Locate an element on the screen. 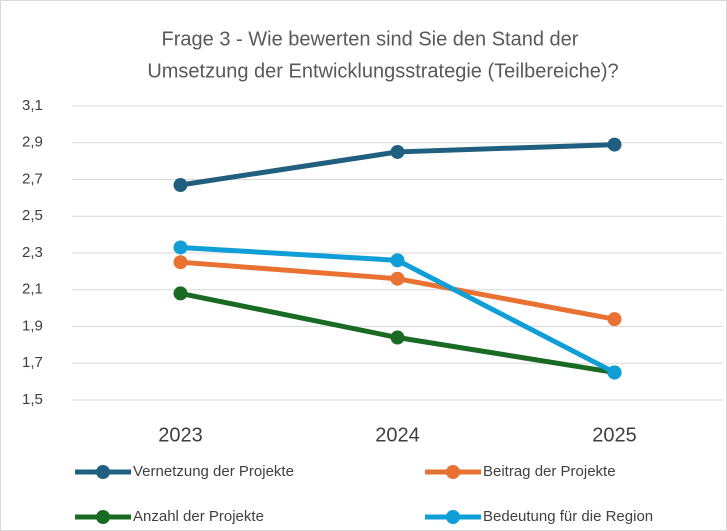  x-tick-label: 2025 is located at coordinates (614, 435).